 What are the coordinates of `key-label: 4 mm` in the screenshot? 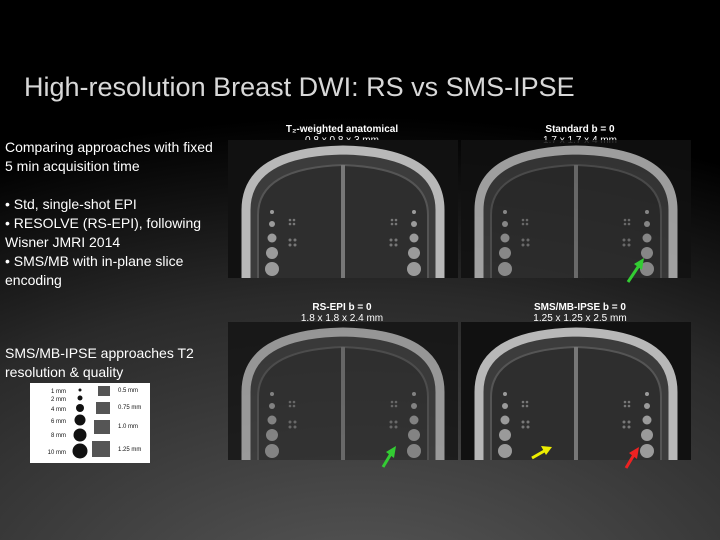 It's located at (58, 410).